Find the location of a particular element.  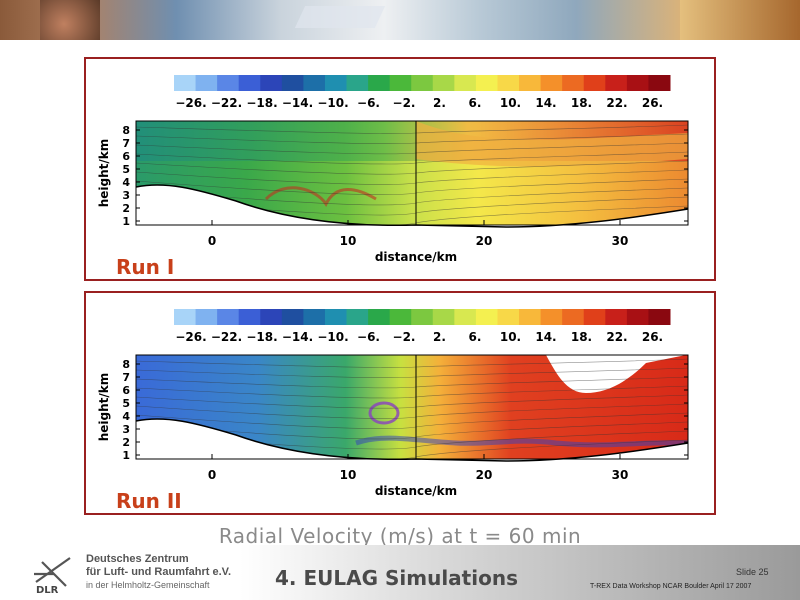

colorbar-tick-label: −6. is located at coordinates (368, 337).